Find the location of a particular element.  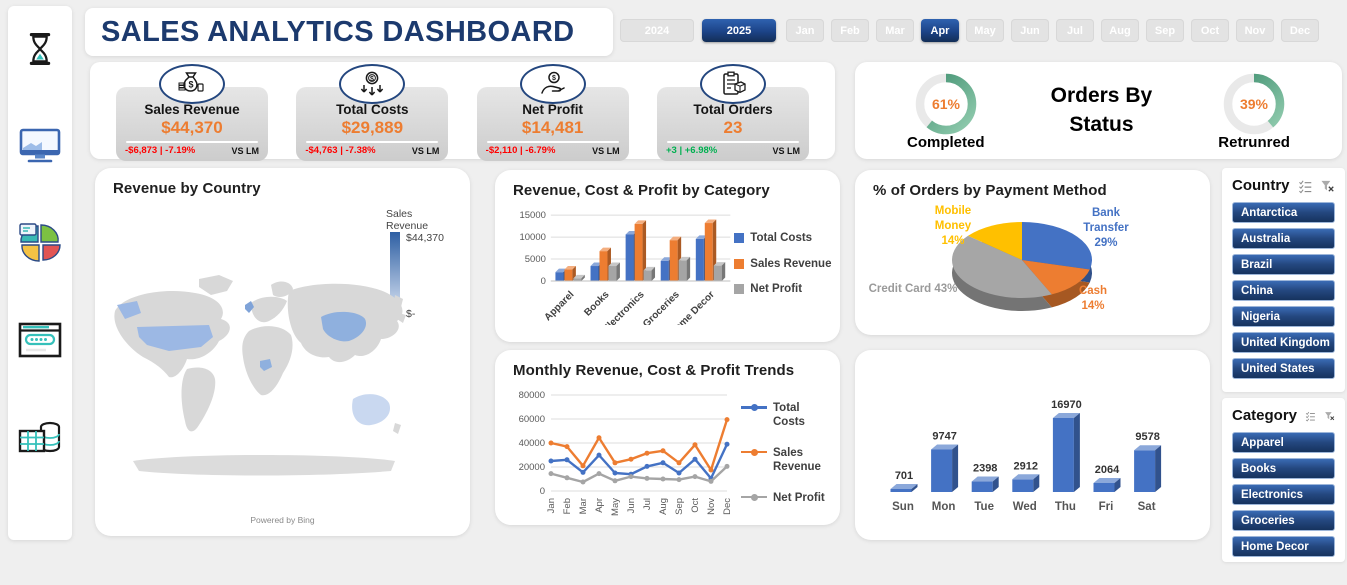

map-legend: Sales Revenue $44,370 $- is located at coordinates (421, 264).